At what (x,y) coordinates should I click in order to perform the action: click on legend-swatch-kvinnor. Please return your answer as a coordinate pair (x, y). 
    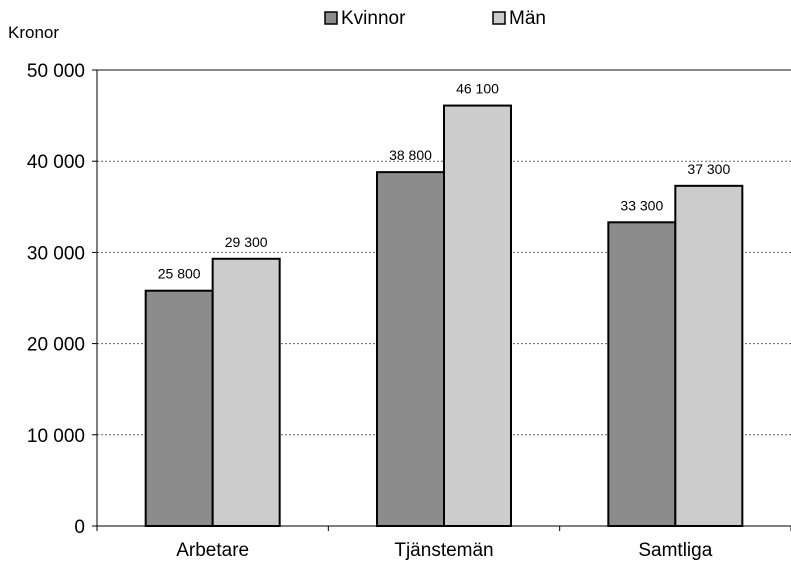
    Looking at the image, I should click on (331, 18).